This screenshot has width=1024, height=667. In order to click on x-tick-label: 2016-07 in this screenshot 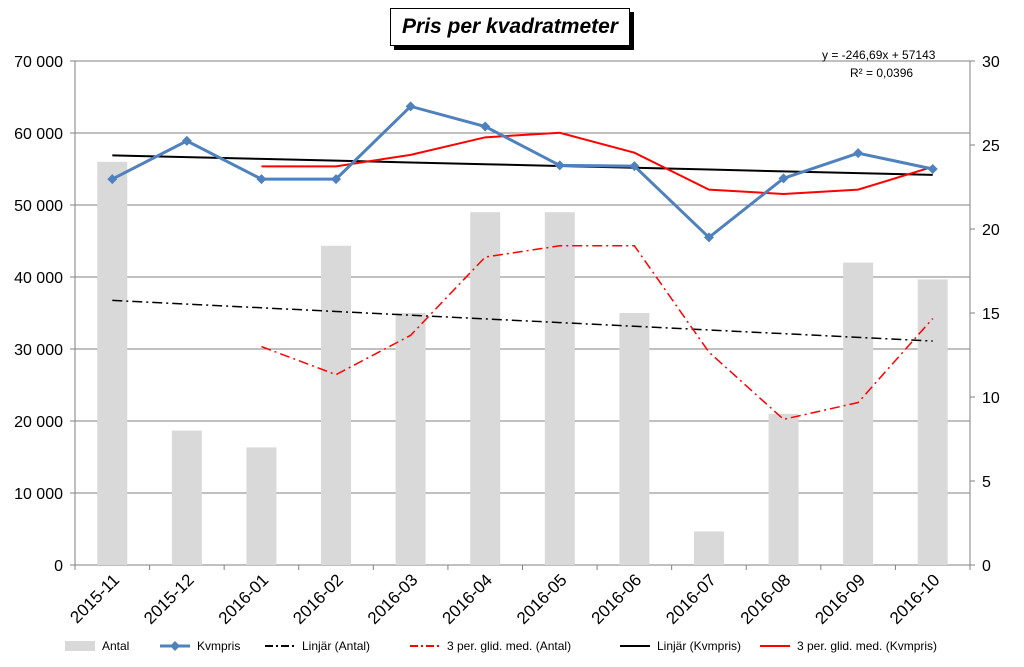, I will do `click(691, 599)`.